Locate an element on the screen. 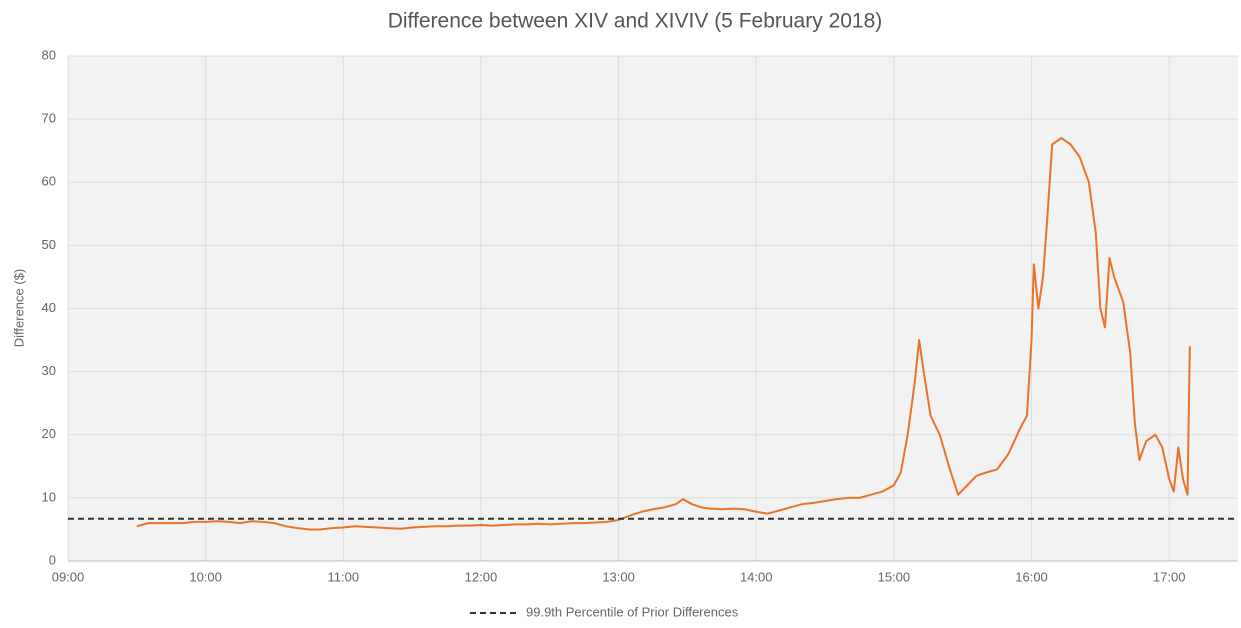 The height and width of the screenshot is (628, 1241). legend-label: 99.9th Percentile of Prior Differences is located at coordinates (632, 611).